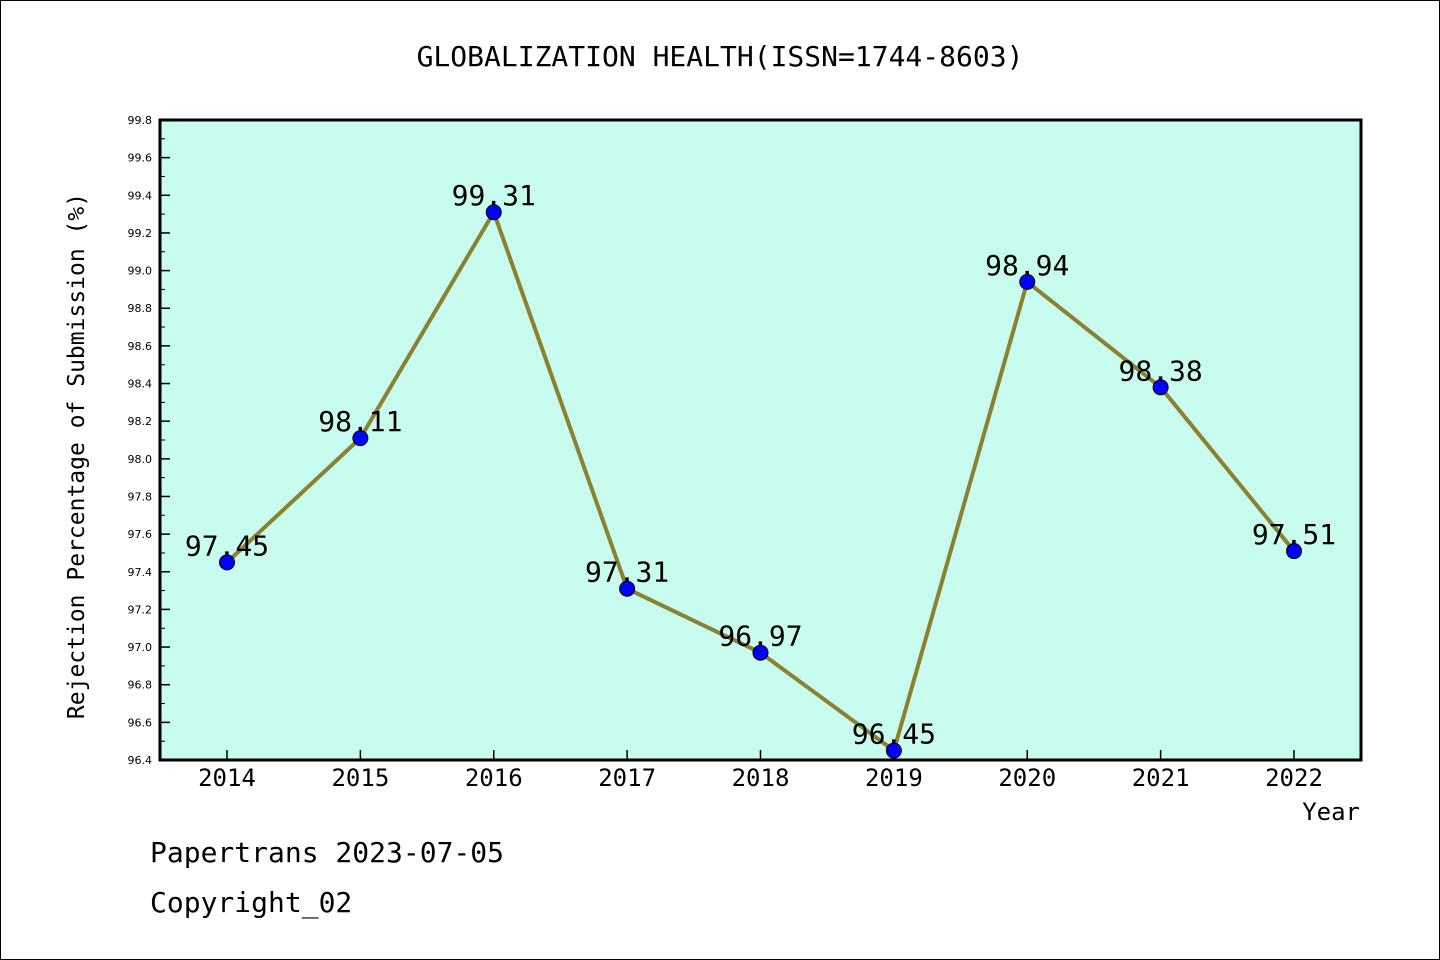  I want to click on x-tick-label: 2019, so click(894, 778).